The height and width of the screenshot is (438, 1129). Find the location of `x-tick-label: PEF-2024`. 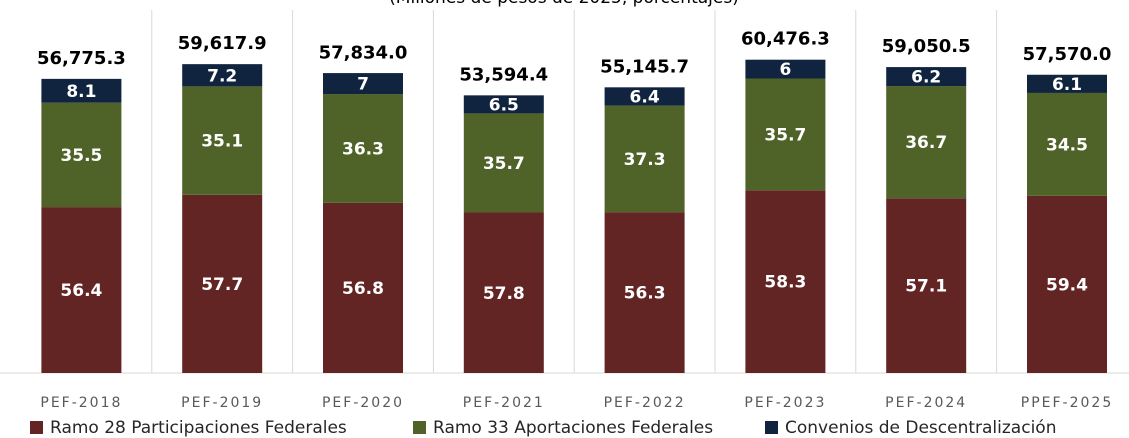

x-tick-label: PEF-2024 is located at coordinates (926, 403).